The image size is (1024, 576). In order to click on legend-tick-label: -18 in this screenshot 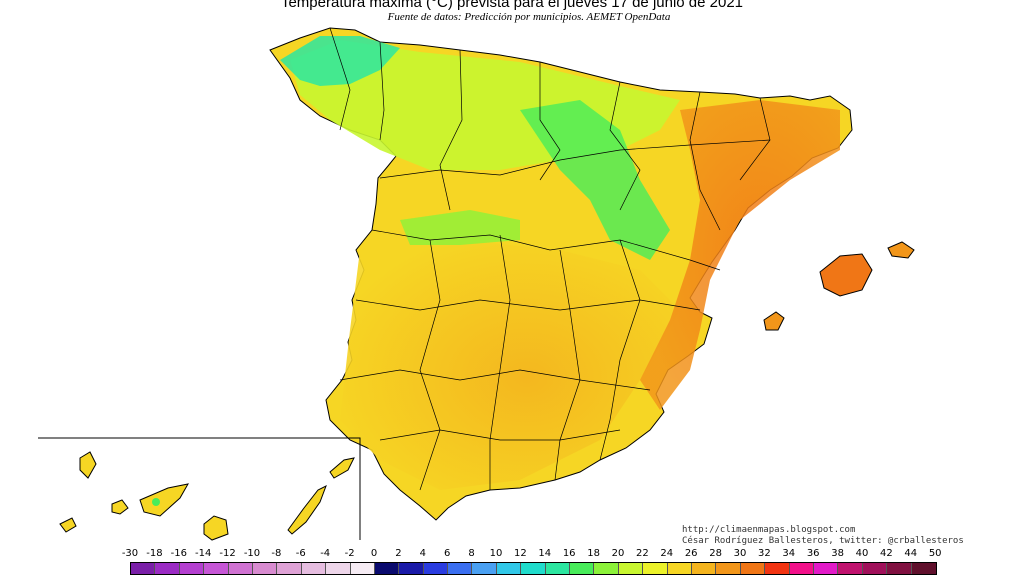, I will do `click(154, 553)`.